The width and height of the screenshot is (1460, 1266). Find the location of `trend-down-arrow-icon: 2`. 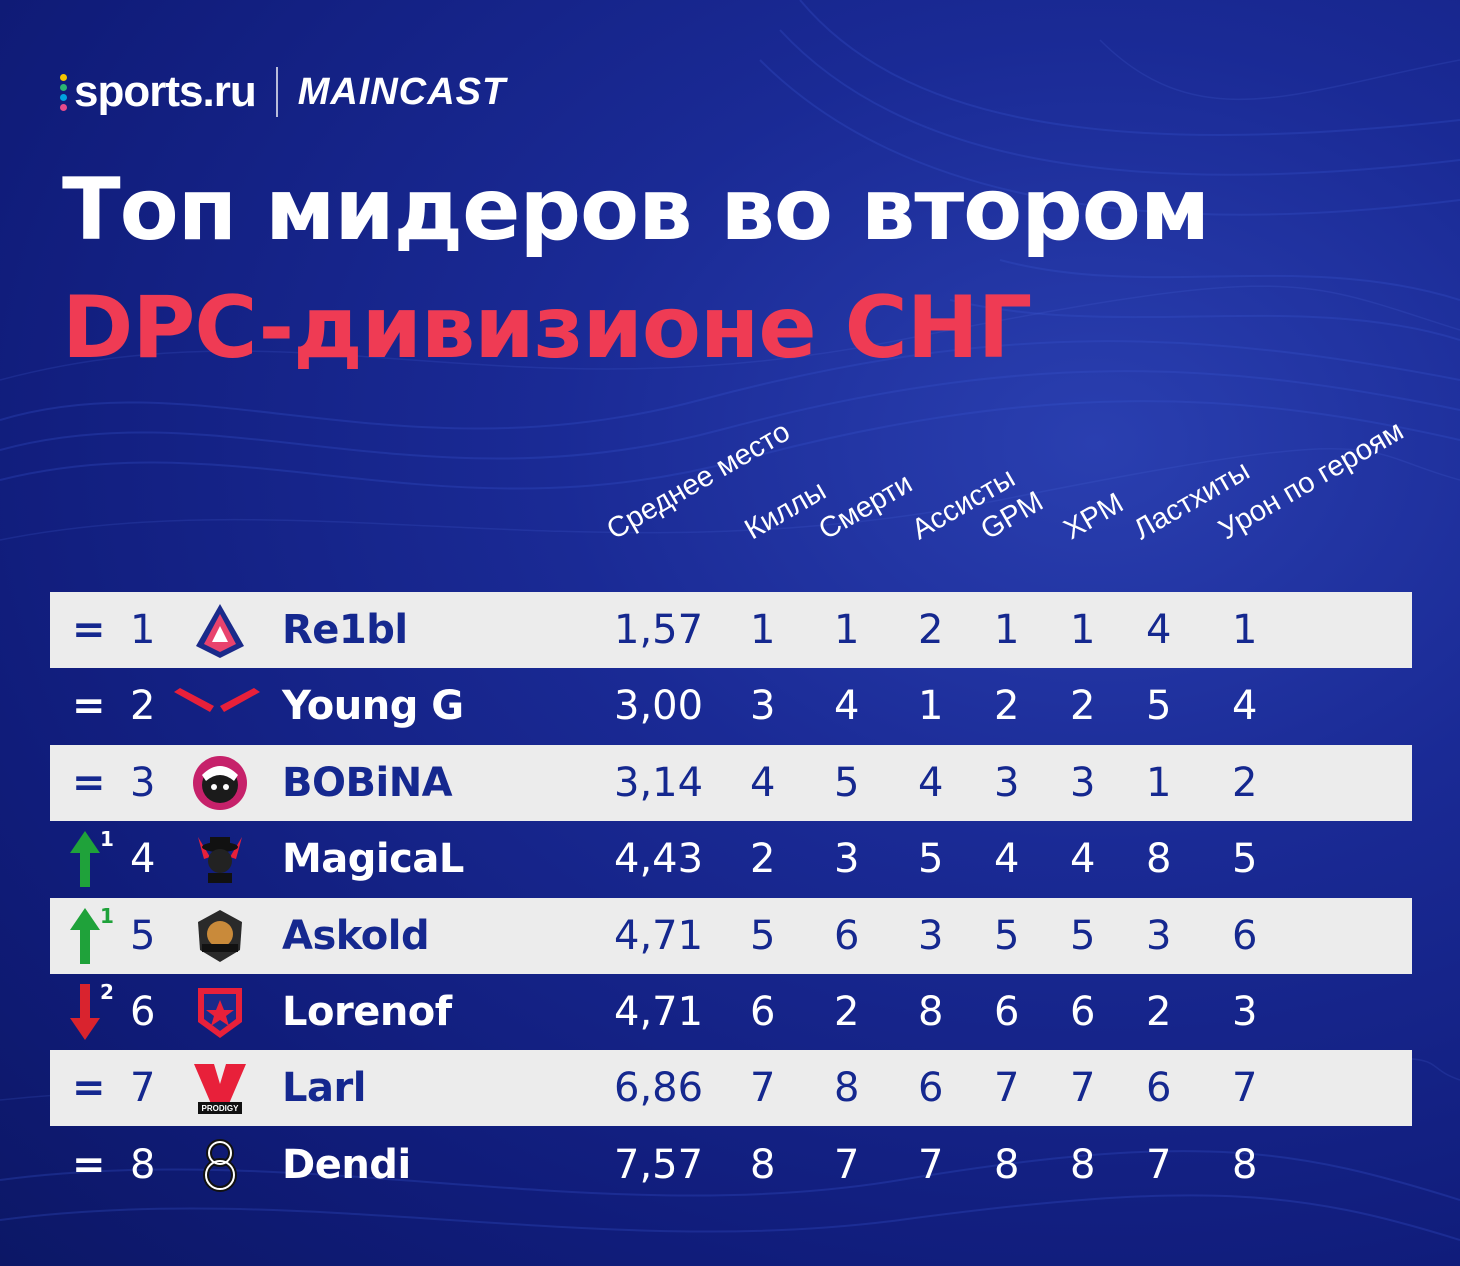

trend-down-arrow-icon: 2 is located at coordinates (100, 1012).